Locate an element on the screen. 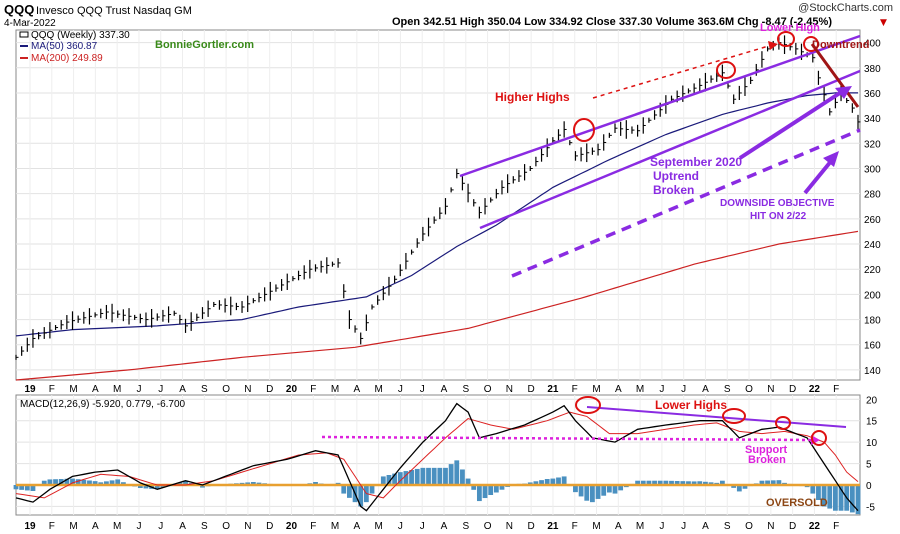 Image resolution: width=900 pixels, height=534 pixels. higher-highs-arrow is located at coordinates (682, 71).